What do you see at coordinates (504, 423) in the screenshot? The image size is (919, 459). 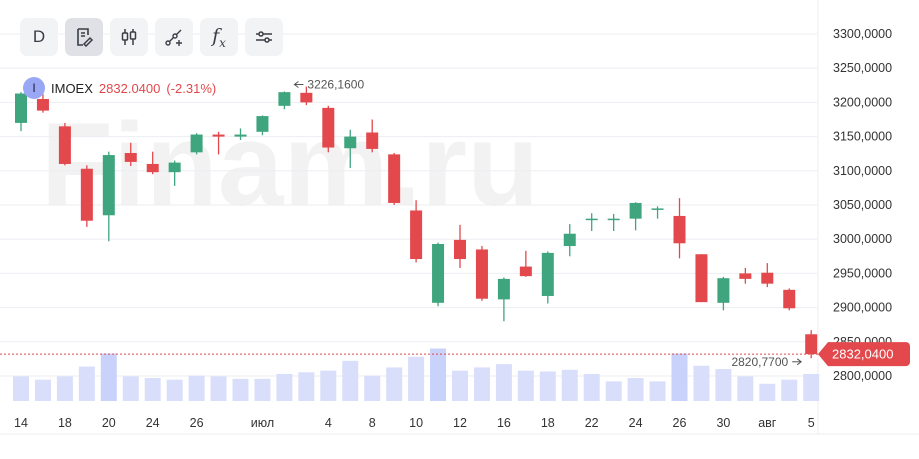 I see `x-tick-label: 16` at bounding box center [504, 423].